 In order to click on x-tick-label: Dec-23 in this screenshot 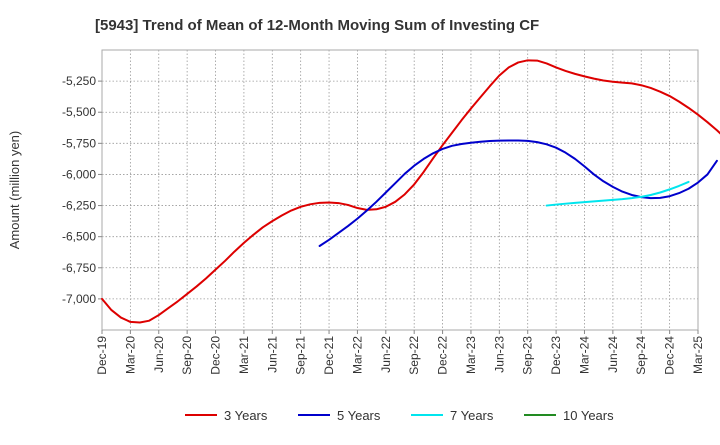, I will do `click(556, 355)`.